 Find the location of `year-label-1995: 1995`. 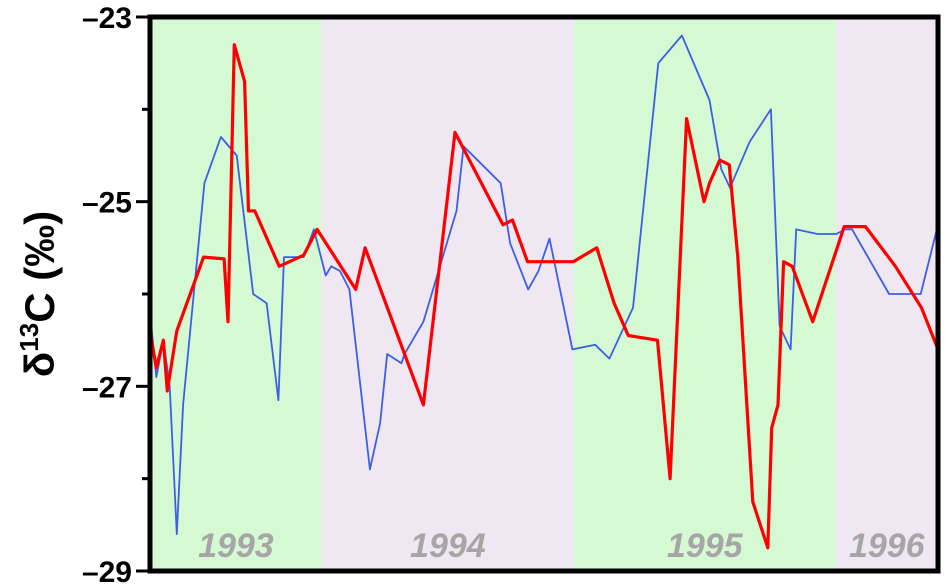

year-label-1995: 1995 is located at coordinates (705, 546).